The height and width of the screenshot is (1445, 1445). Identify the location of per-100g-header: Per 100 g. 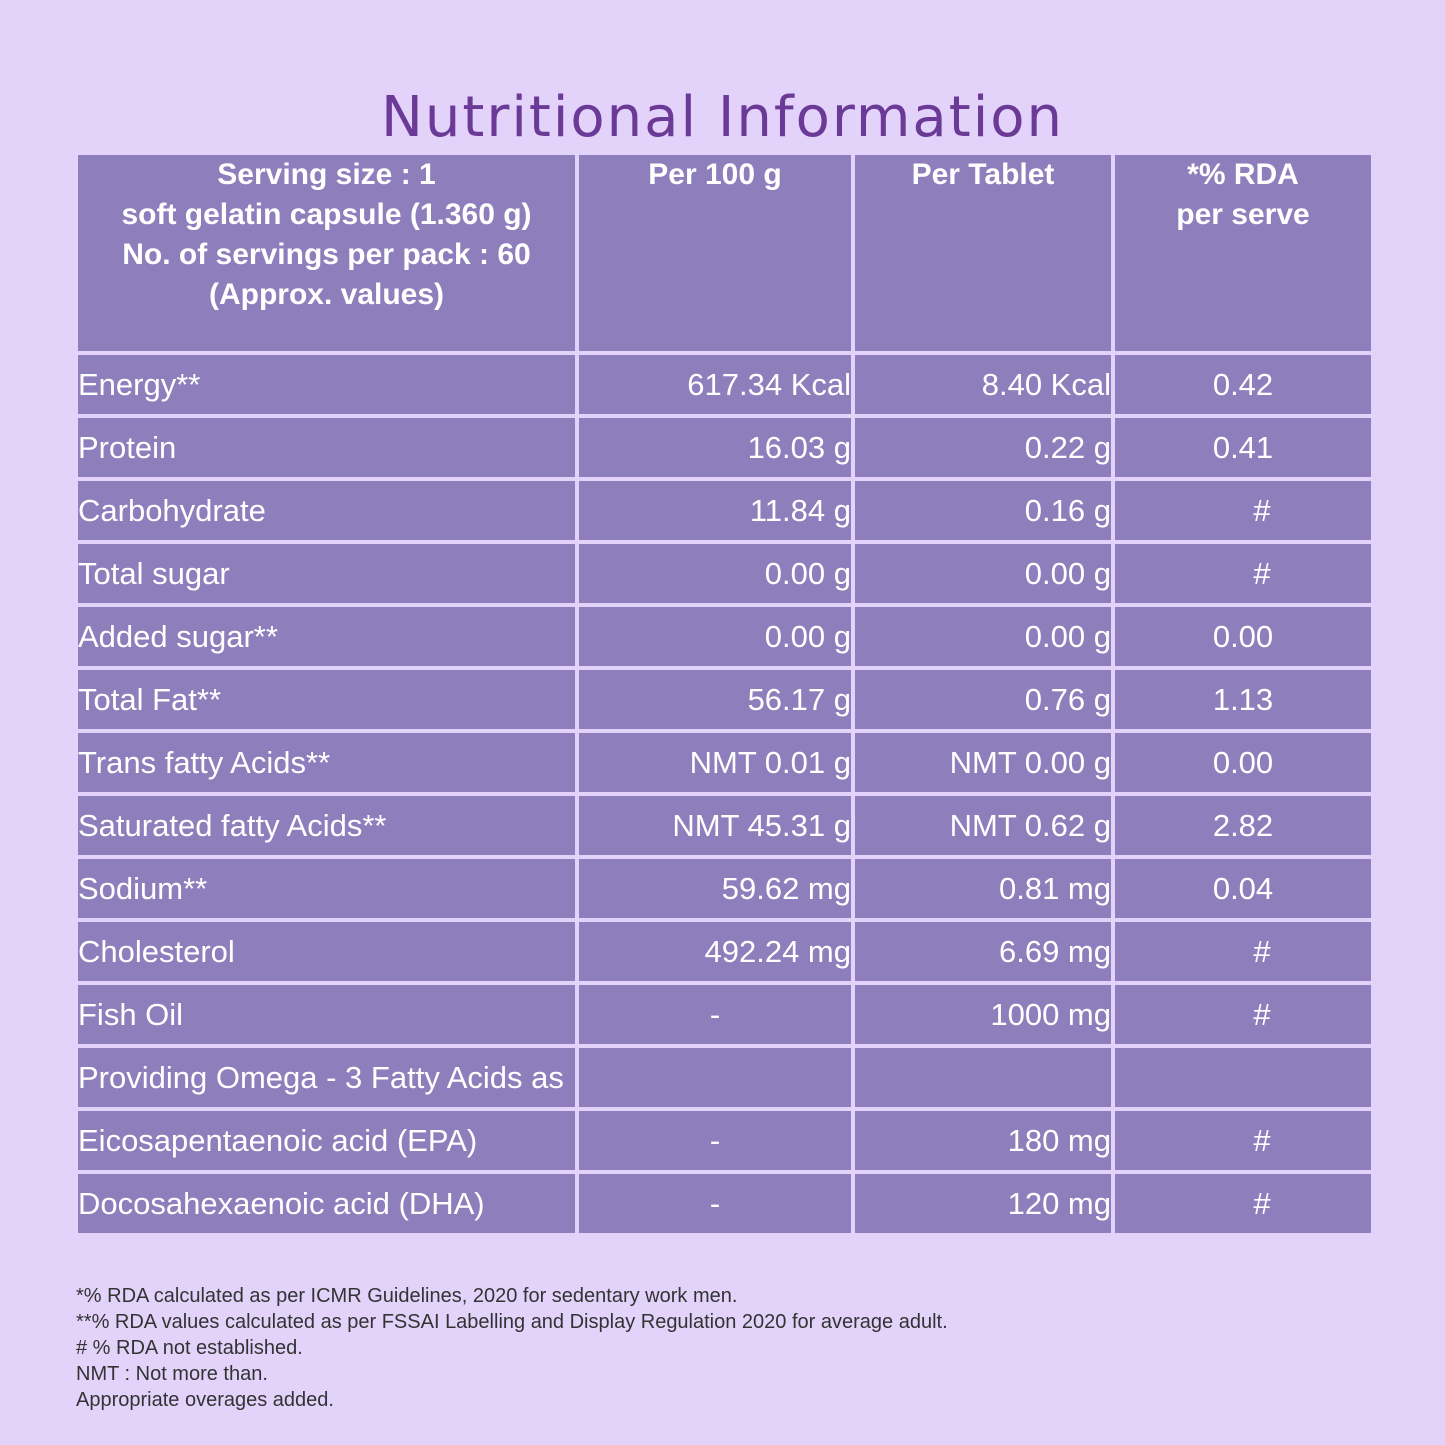
(715, 253).